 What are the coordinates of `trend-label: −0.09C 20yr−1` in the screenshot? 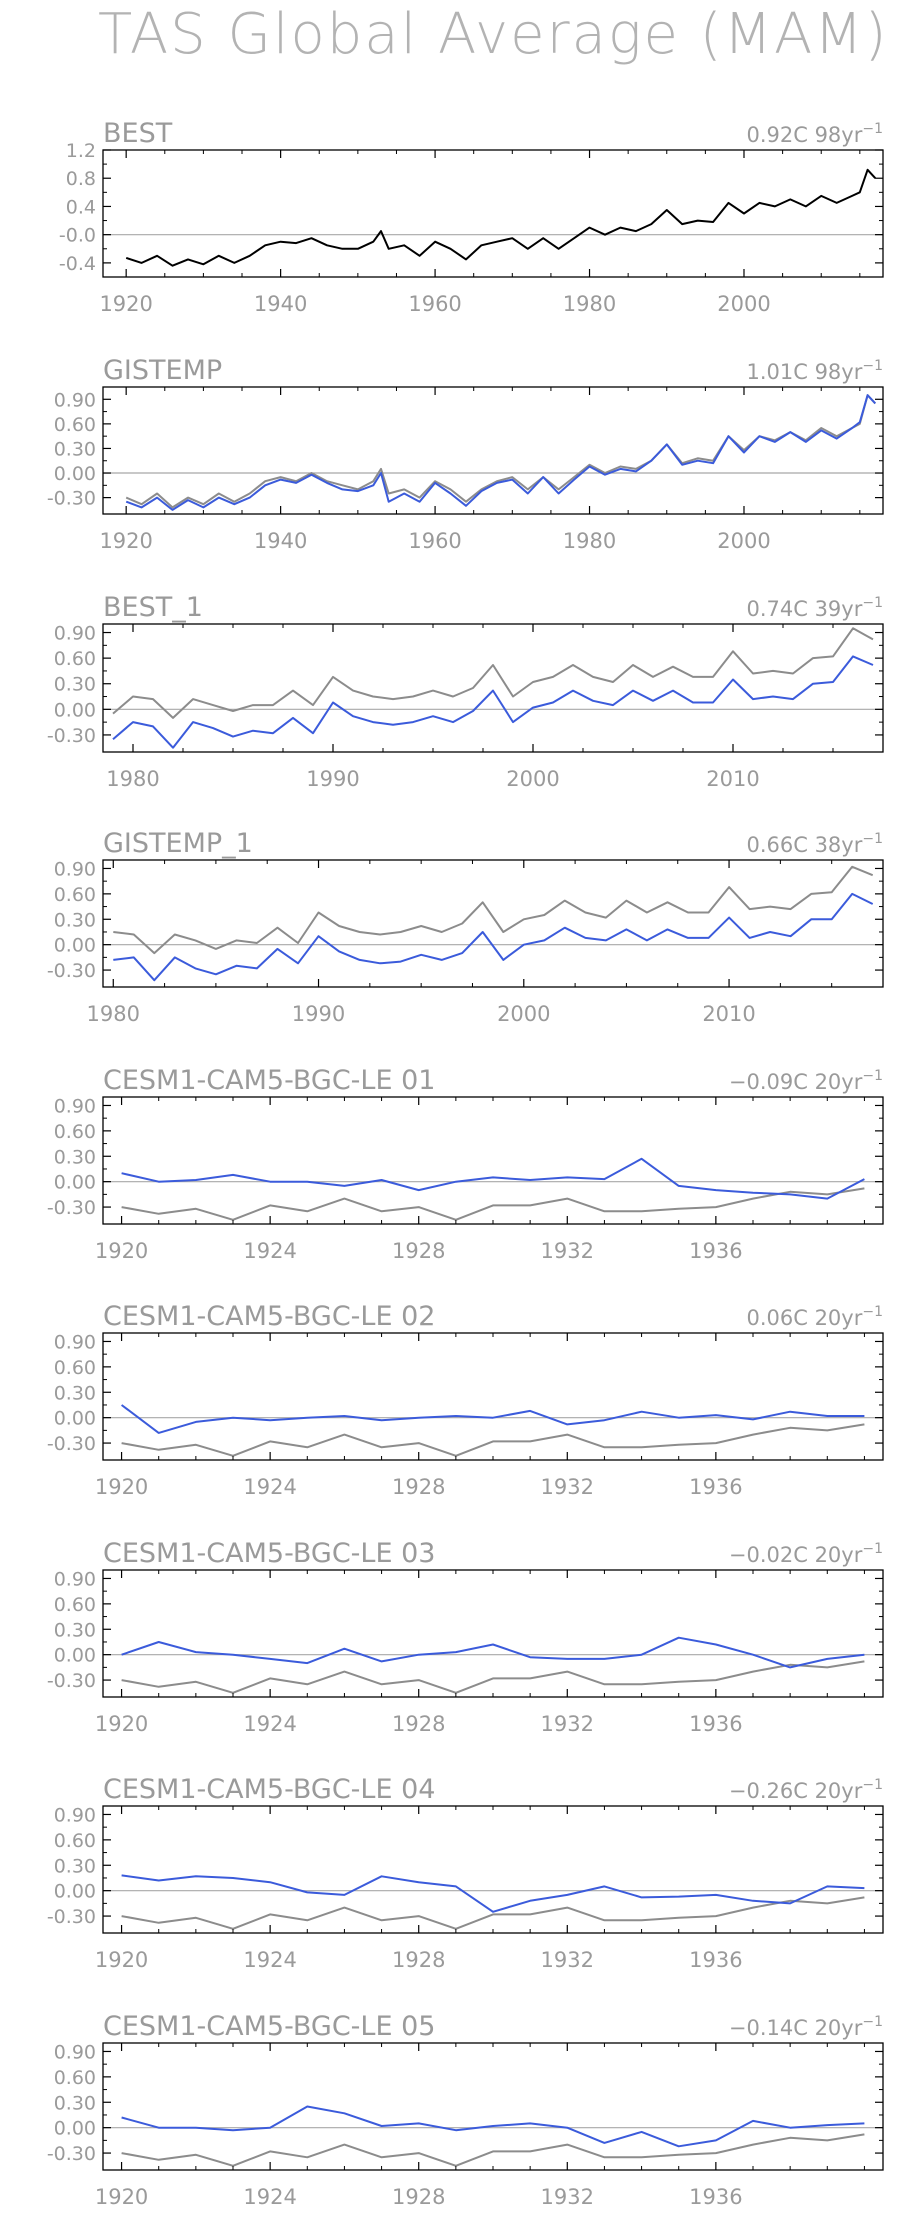 It's located at (806, 1081).